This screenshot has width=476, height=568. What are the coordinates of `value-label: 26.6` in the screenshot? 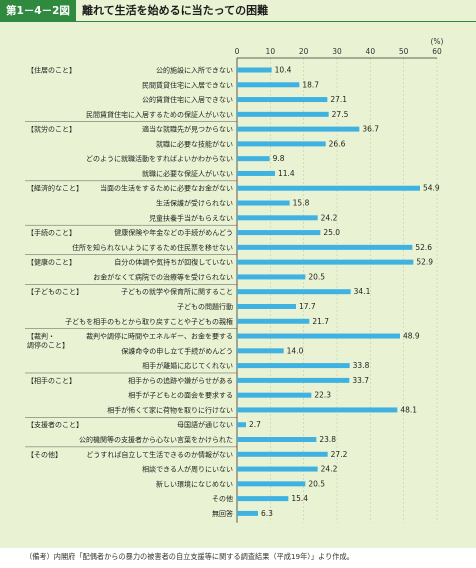 It's located at (337, 143).